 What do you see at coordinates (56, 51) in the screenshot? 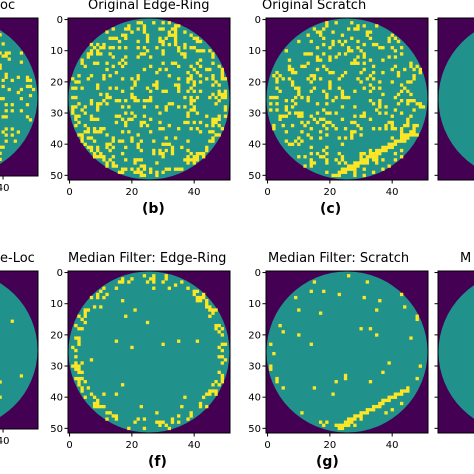
I see `y-tick-label: 10` at bounding box center [56, 51].